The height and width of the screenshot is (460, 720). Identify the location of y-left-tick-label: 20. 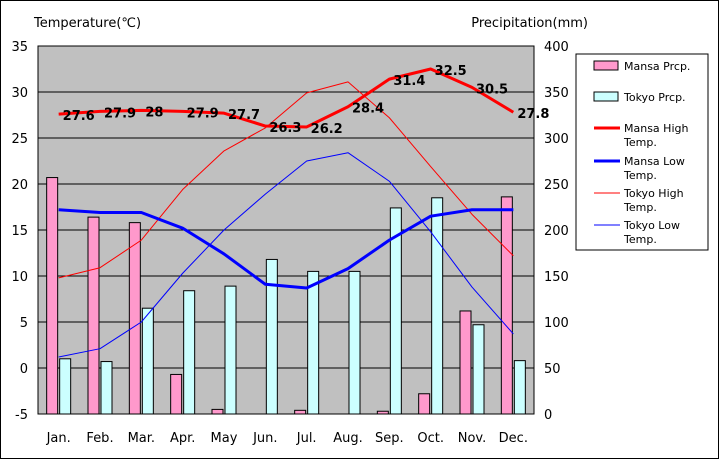
(19, 185).